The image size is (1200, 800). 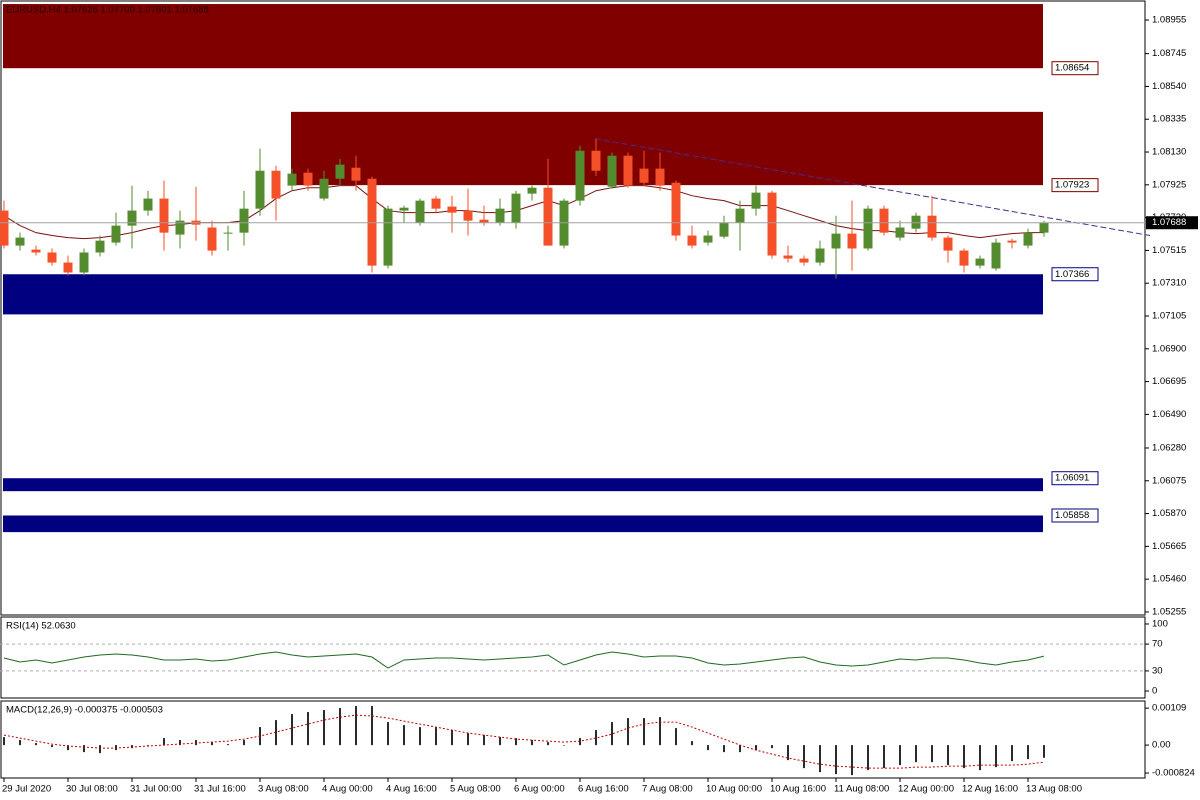 What do you see at coordinates (524, 741) in the screenshot?
I see `signal-line` at bounding box center [524, 741].